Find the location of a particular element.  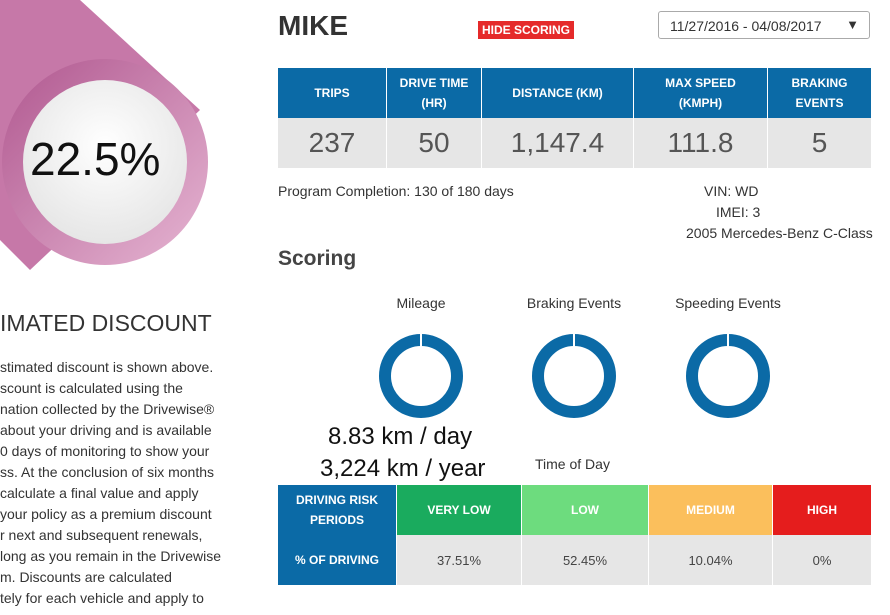

discount-text-line: scount is calculated using the is located at coordinates (91, 388).